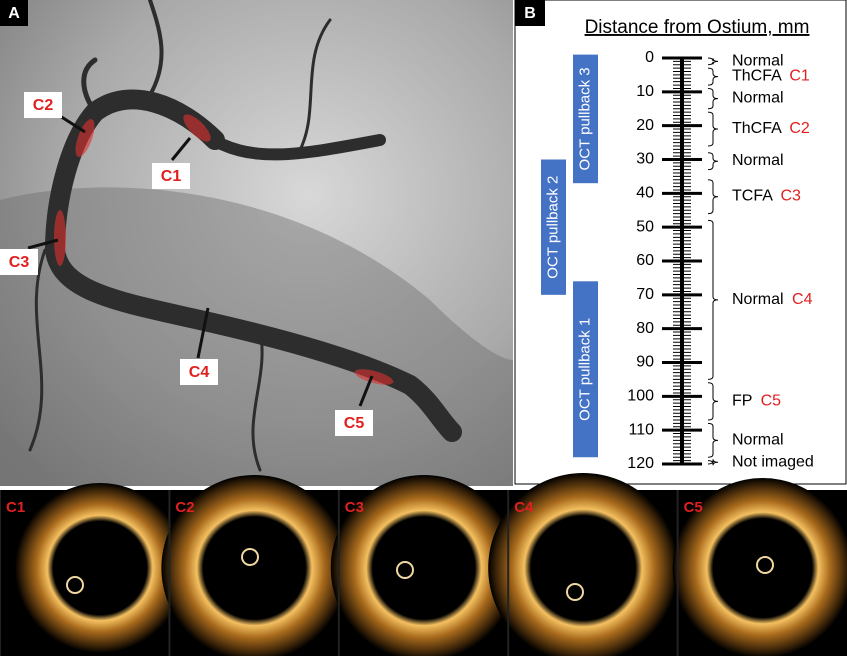 The width and height of the screenshot is (847, 661). I want to click on segment-name: FP, so click(742, 401).